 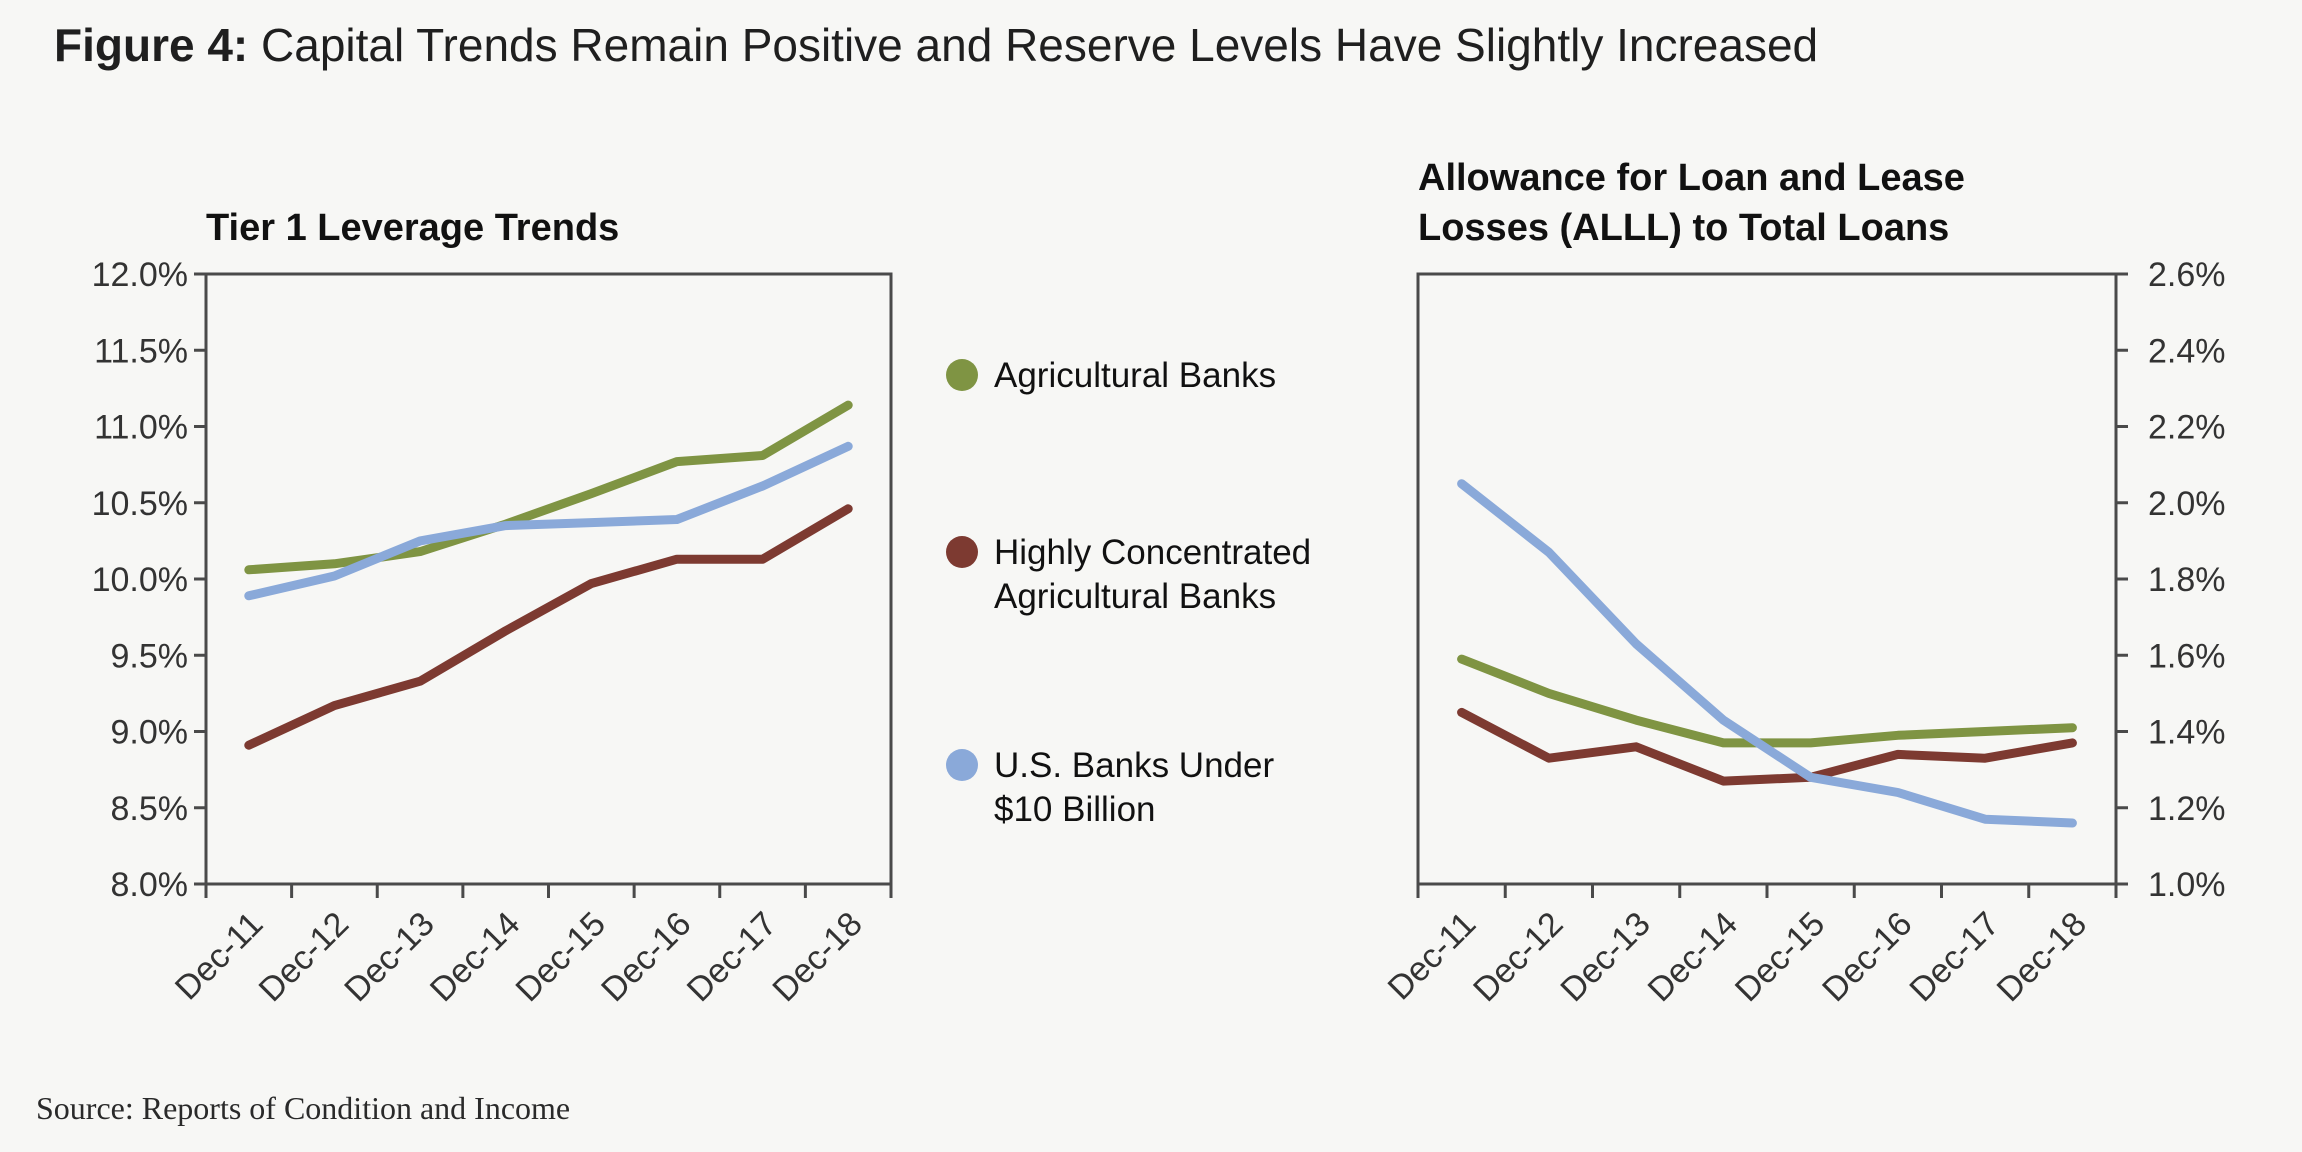 I want to click on y-tick-label: 8.5%, so click(x=150, y=809).